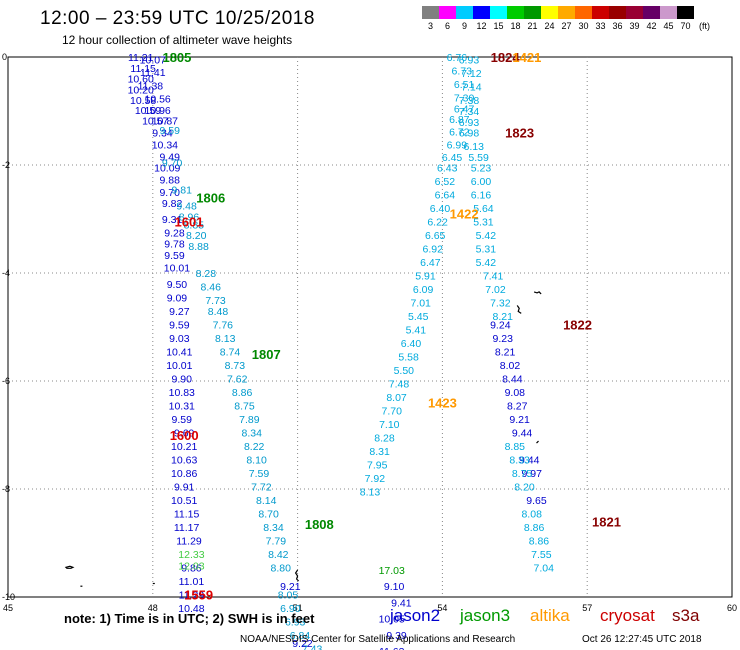 This screenshot has height=650, width=740. What do you see at coordinates (177, 269) in the screenshot?
I see `wave-height-value: 10.01` at bounding box center [177, 269].